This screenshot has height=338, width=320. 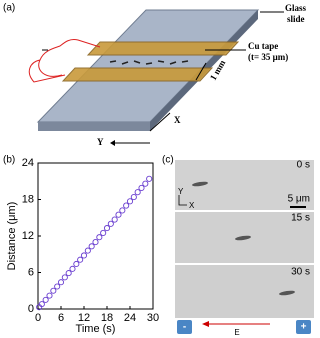 I want to click on x-axis-label: X, so click(x=177, y=120).